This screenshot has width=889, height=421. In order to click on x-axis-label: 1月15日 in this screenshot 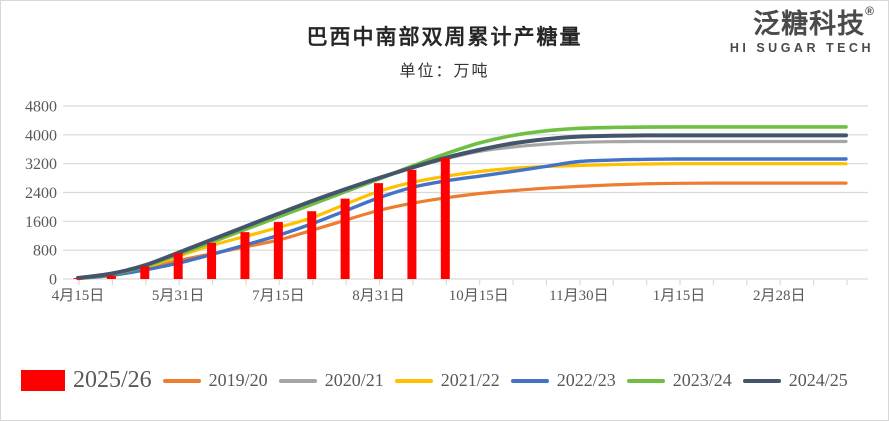, I will do `click(679, 296)`.